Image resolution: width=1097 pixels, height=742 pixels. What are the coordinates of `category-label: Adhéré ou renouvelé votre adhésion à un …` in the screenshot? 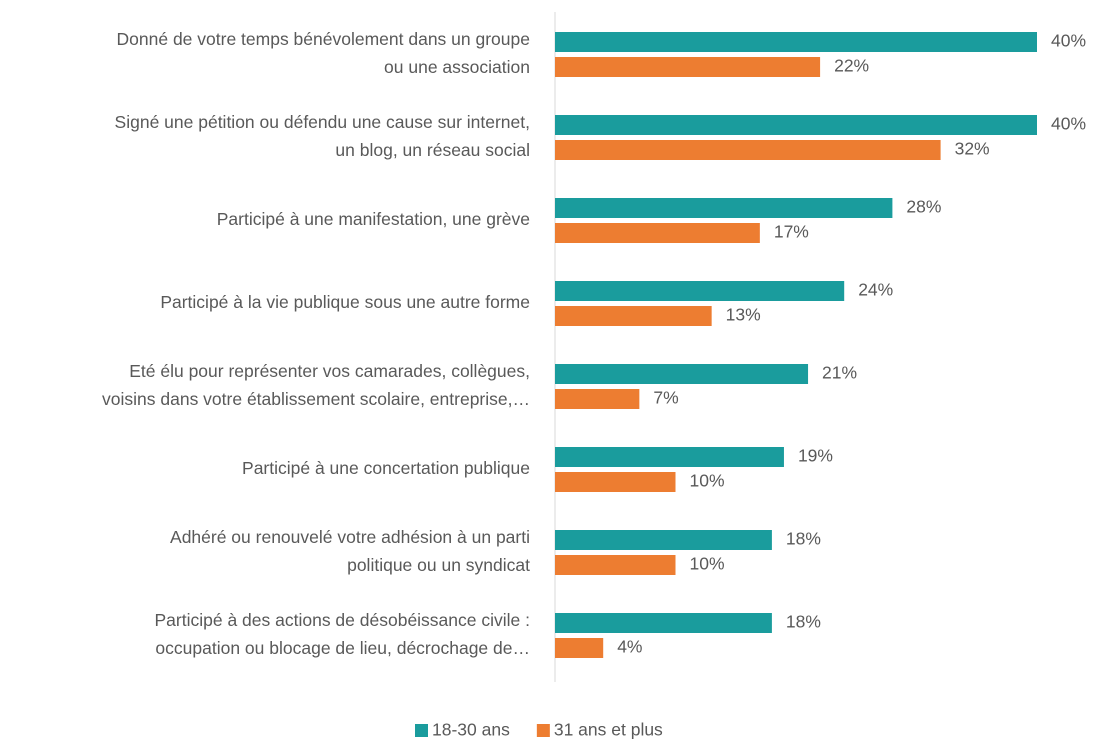 It's located at (350, 537).